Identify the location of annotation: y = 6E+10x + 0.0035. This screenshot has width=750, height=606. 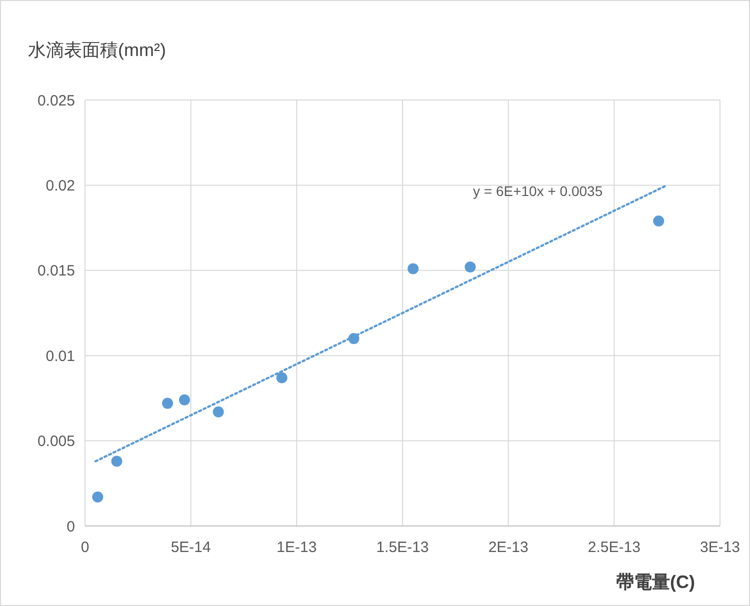
(538, 191).